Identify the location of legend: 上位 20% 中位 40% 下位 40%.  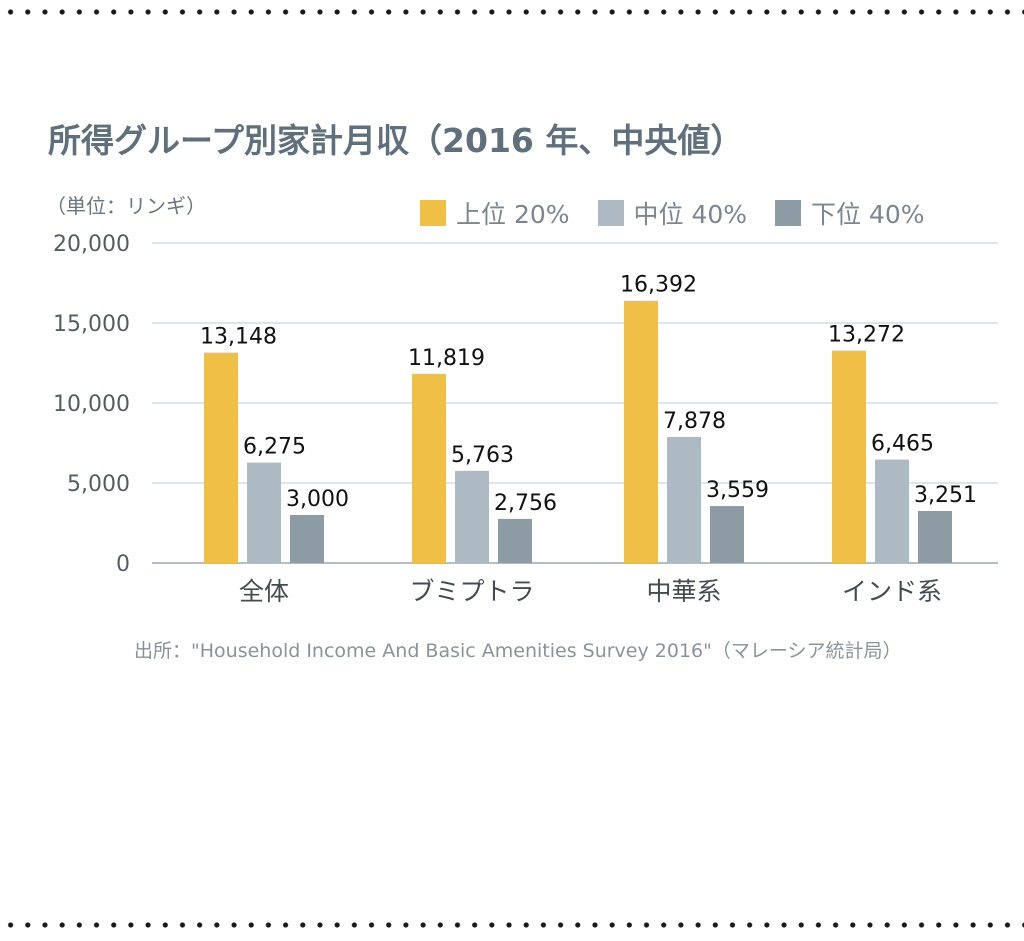
(672, 213).